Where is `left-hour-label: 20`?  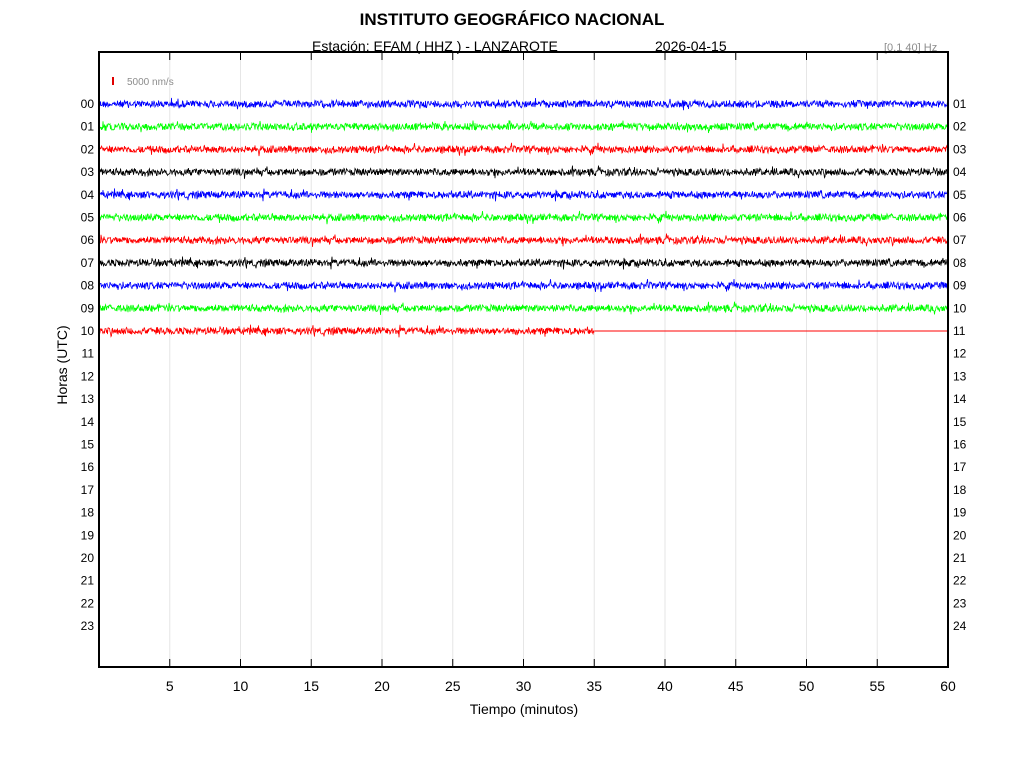 left-hour-label: 20 is located at coordinates (88, 558).